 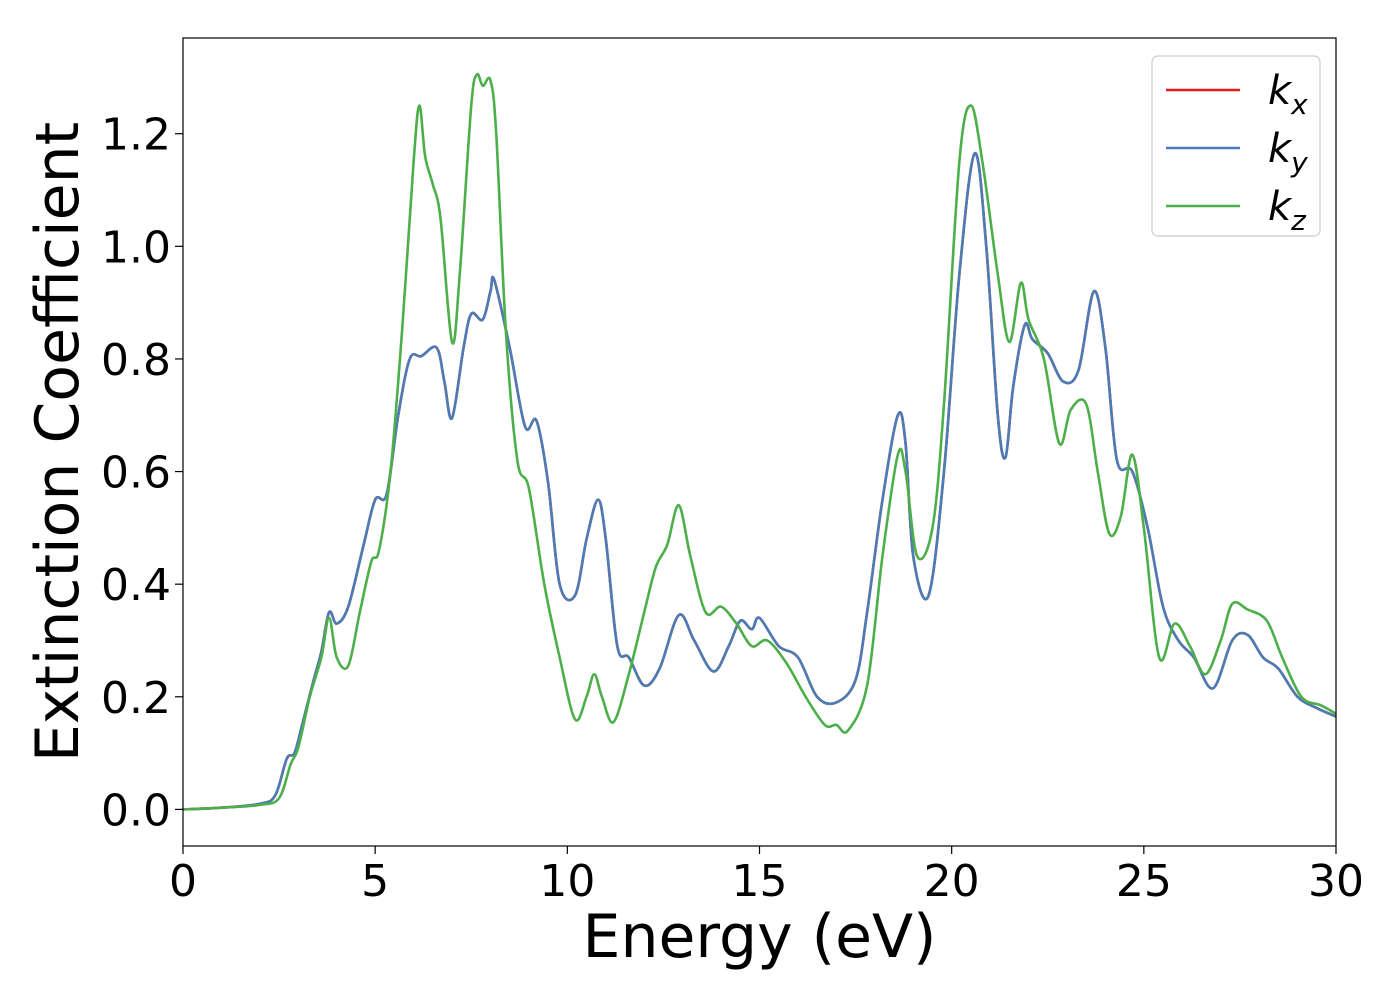 I want to click on legend-label-ky: ky, so click(x=1288, y=152).